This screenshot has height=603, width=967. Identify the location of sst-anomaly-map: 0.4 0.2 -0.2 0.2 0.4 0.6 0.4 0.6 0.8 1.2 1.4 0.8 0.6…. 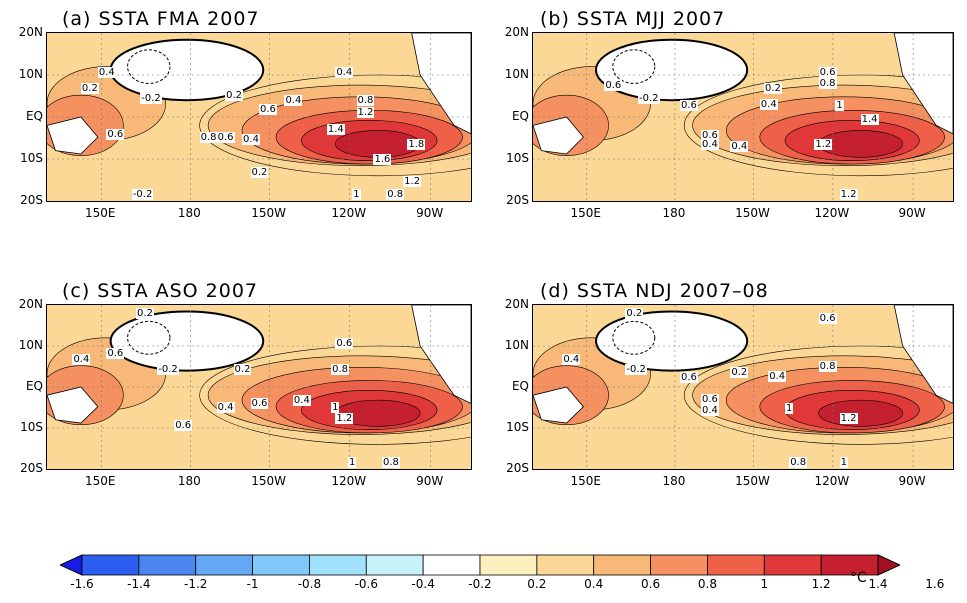
(259, 117).